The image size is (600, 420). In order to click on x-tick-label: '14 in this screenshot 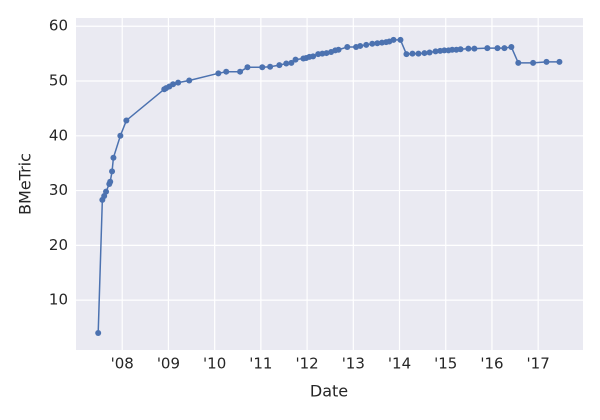, I will do `click(399, 364)`.